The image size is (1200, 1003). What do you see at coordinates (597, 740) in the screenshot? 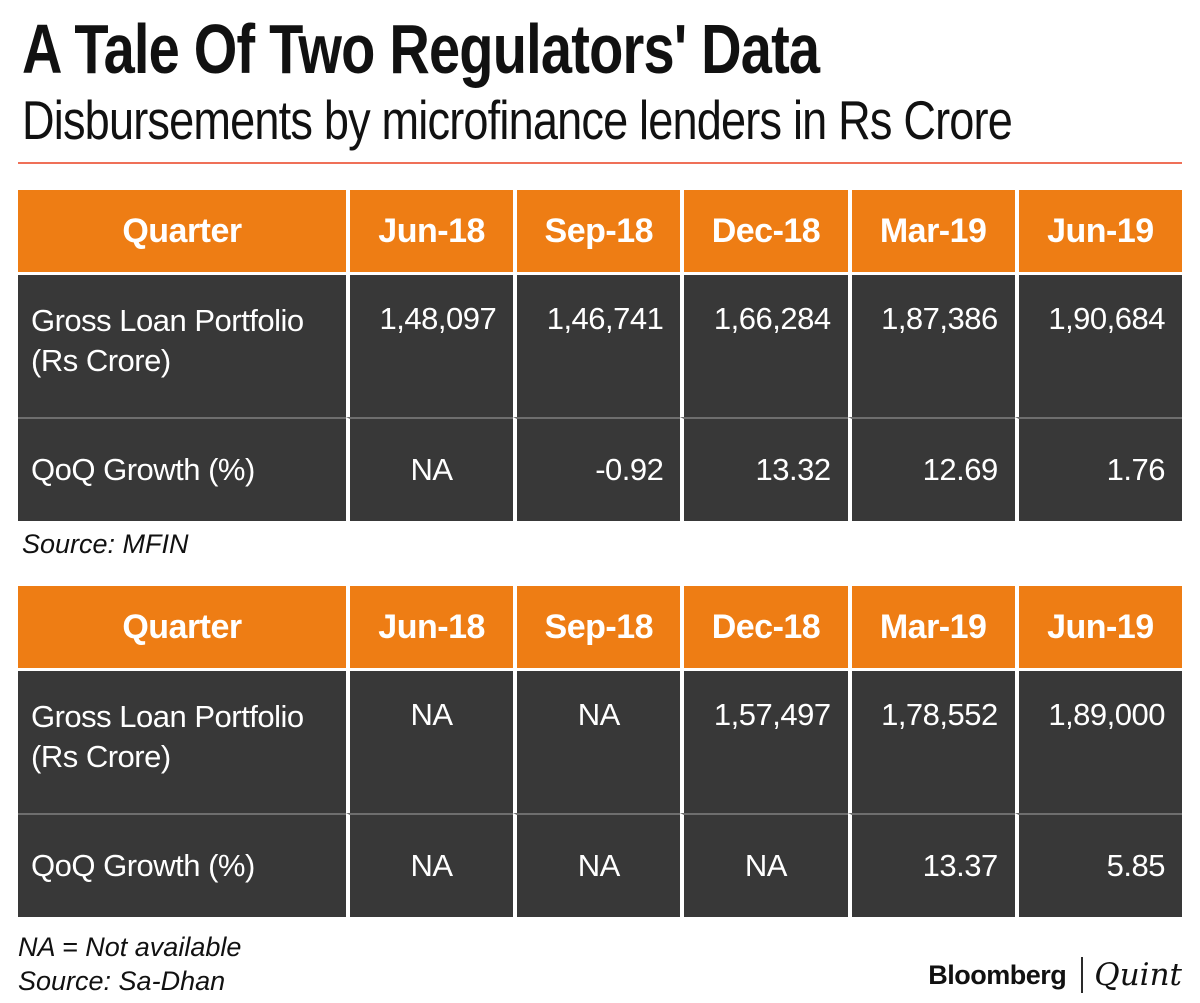
I see `sadhan-glp-sep-18: NA` at bounding box center [597, 740].